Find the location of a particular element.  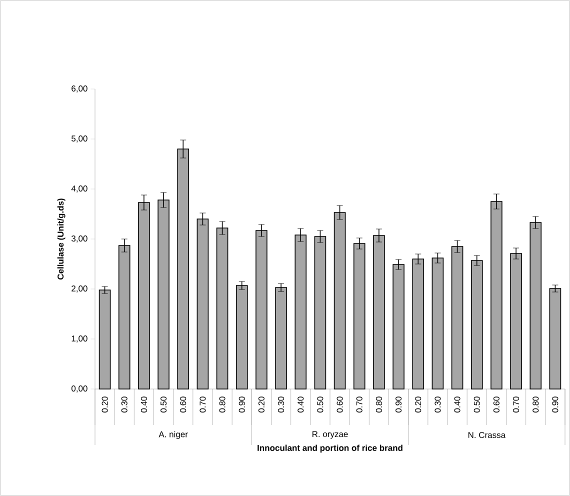

y-tick-label: 1,00 is located at coordinates (80, 339).